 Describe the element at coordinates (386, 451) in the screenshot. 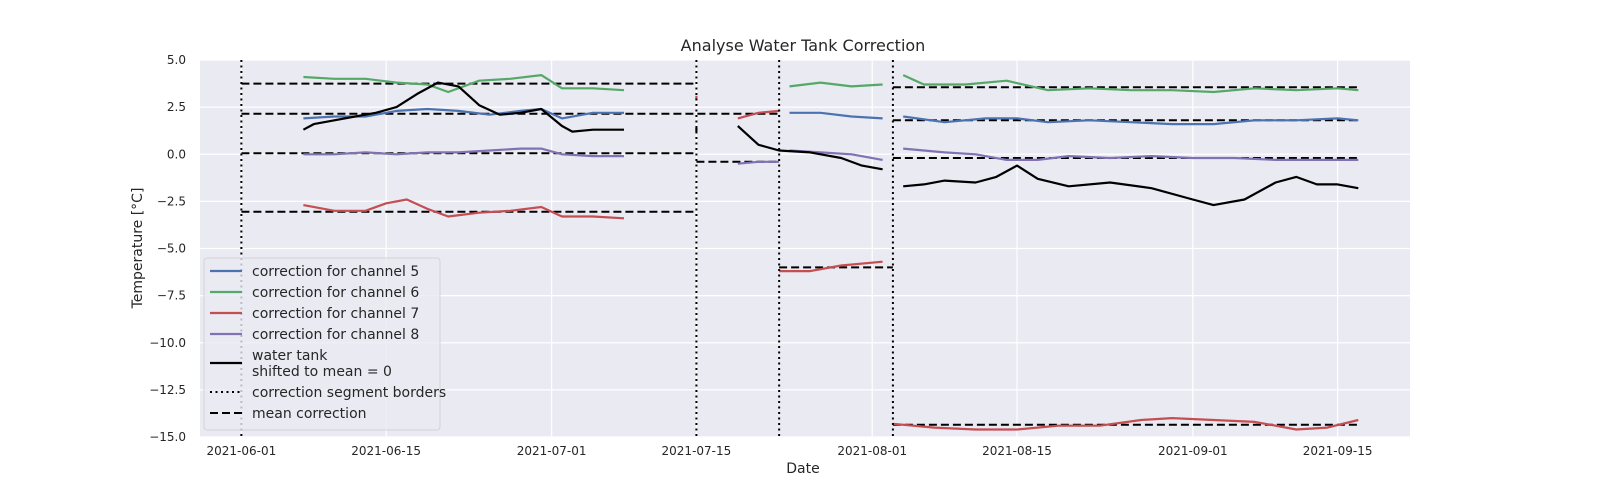

I see `x-tick-label: 2021-06-15` at that location.